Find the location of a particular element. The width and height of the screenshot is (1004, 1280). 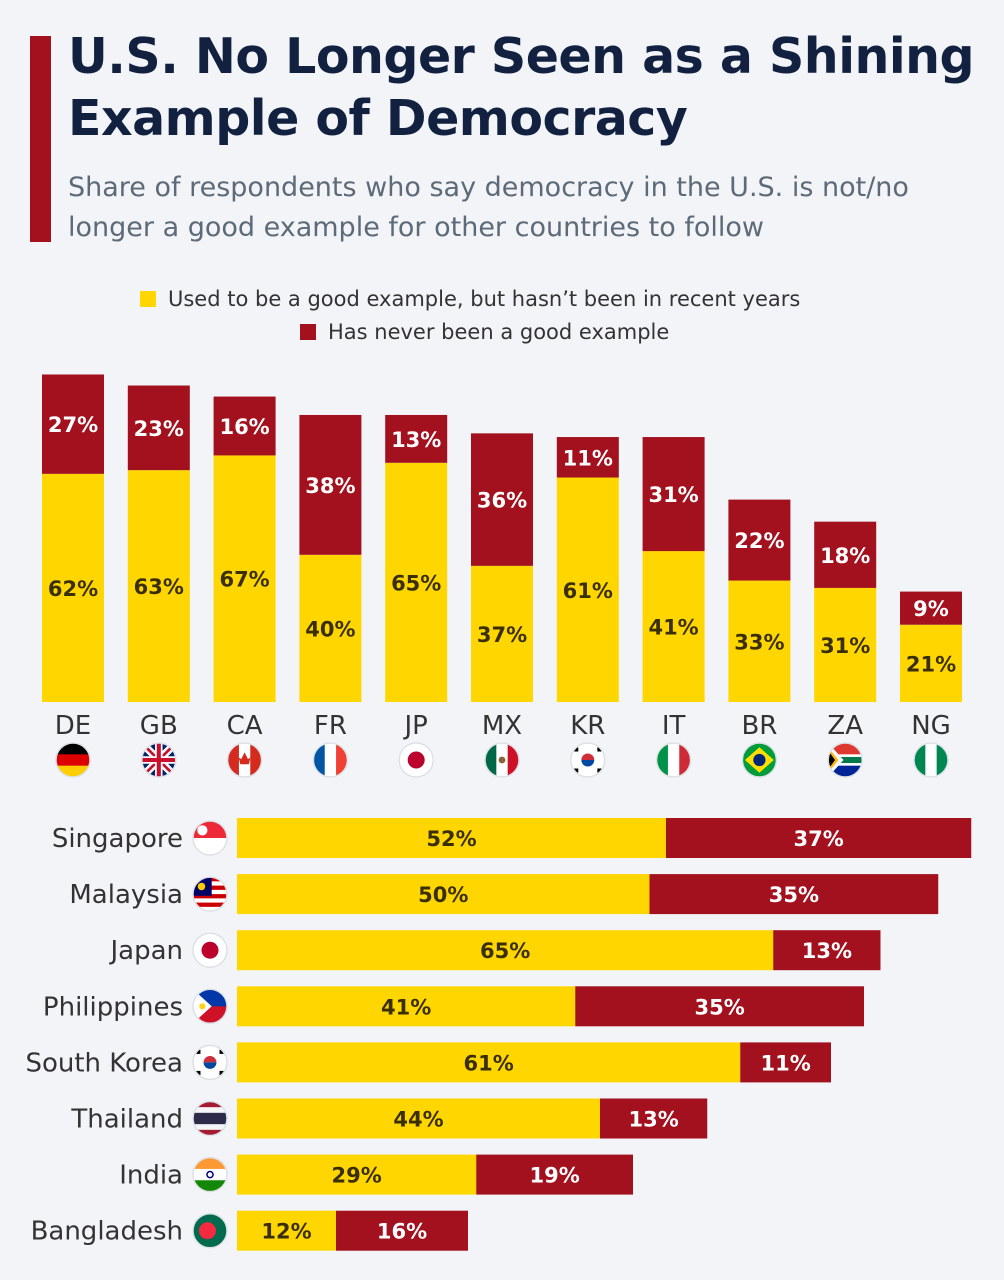

bar-never-bangladesh is located at coordinates (402, 1230).